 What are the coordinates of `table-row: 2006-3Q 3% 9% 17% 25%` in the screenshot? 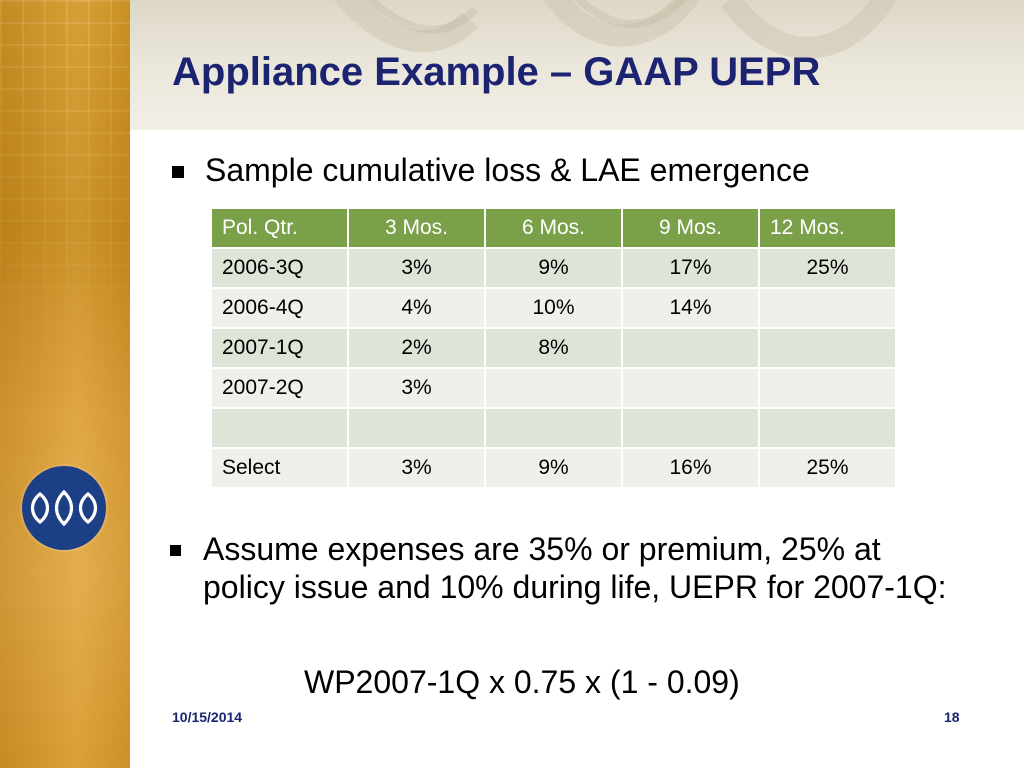 It's located at (553, 268).